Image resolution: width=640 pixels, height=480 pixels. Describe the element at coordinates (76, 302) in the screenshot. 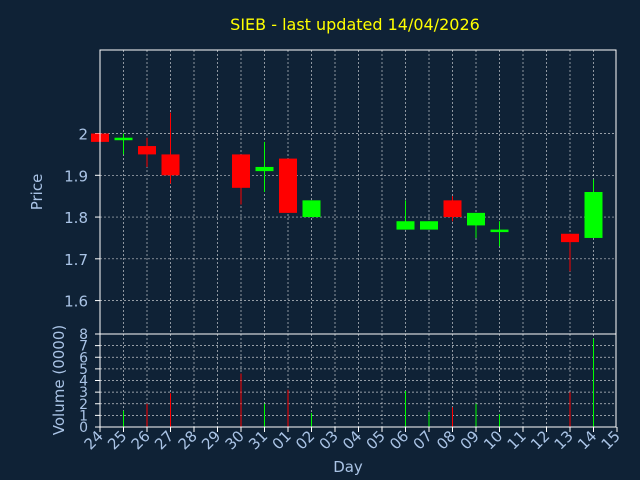

I see `price-tick-label: 1.6` at that location.